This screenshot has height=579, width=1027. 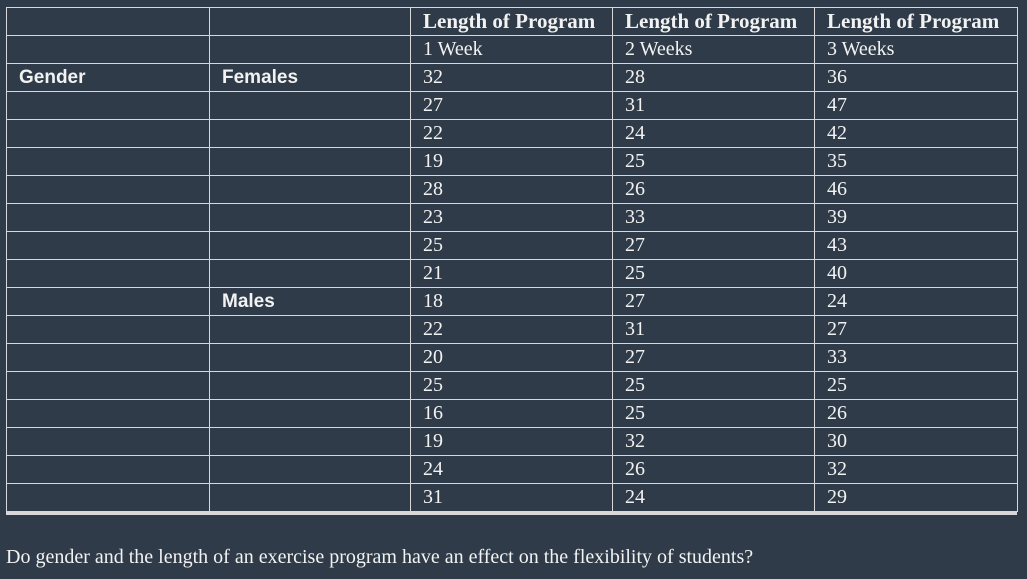 I want to click on table-row: 27 31 47, so click(x=512, y=105).